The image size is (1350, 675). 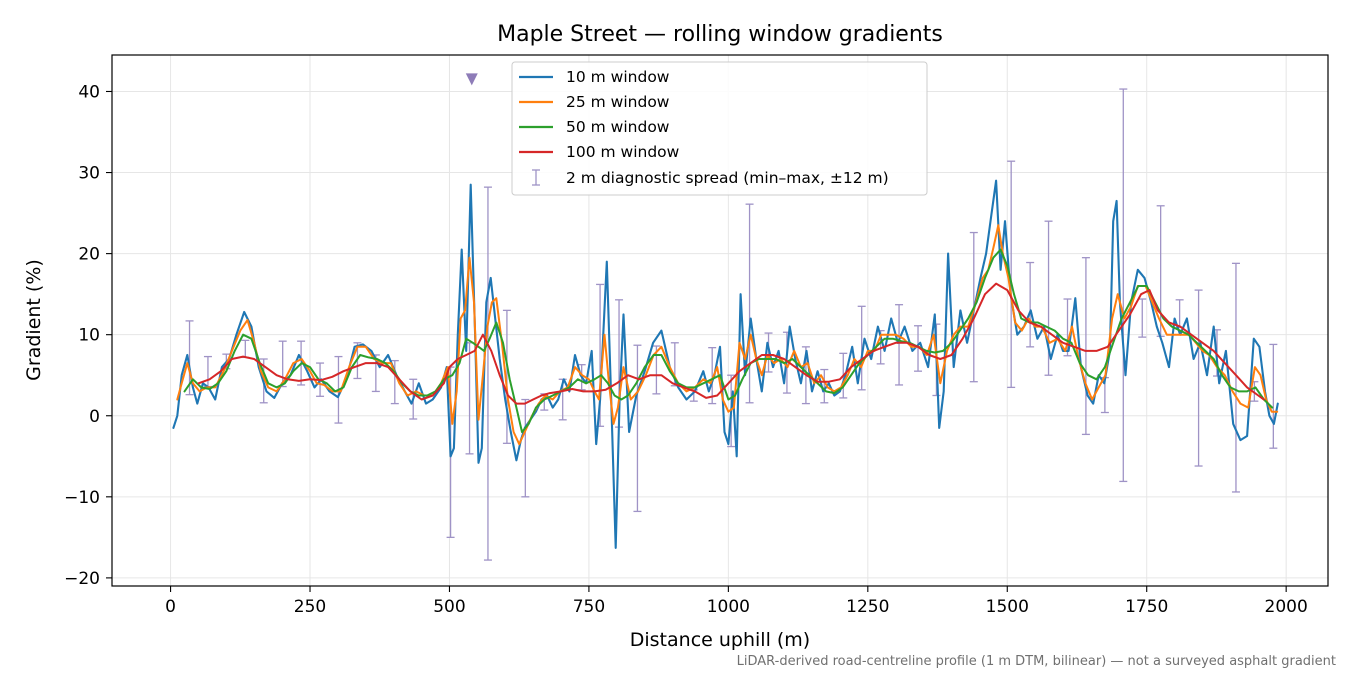 What do you see at coordinates (89, 336) in the screenshot?
I see `y-tick-label: 10` at bounding box center [89, 336].